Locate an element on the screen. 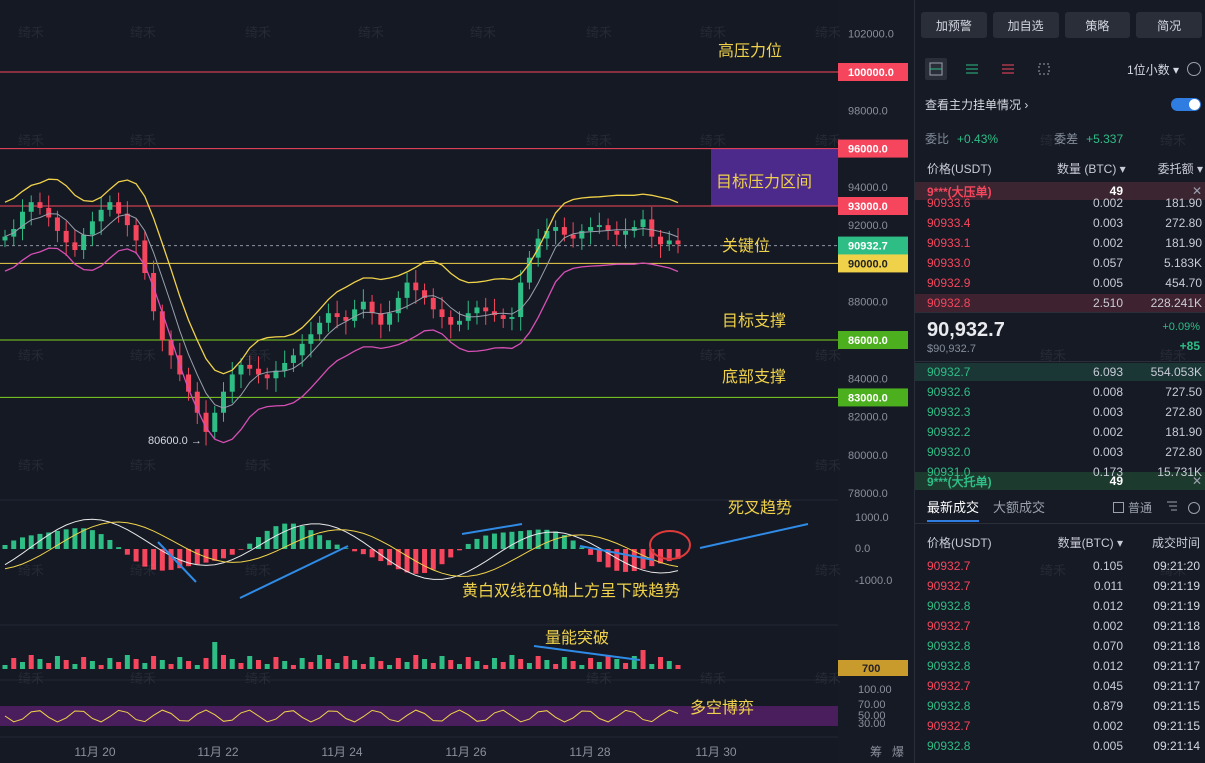  add-alert-button: 加预警 is located at coordinates (954, 25).